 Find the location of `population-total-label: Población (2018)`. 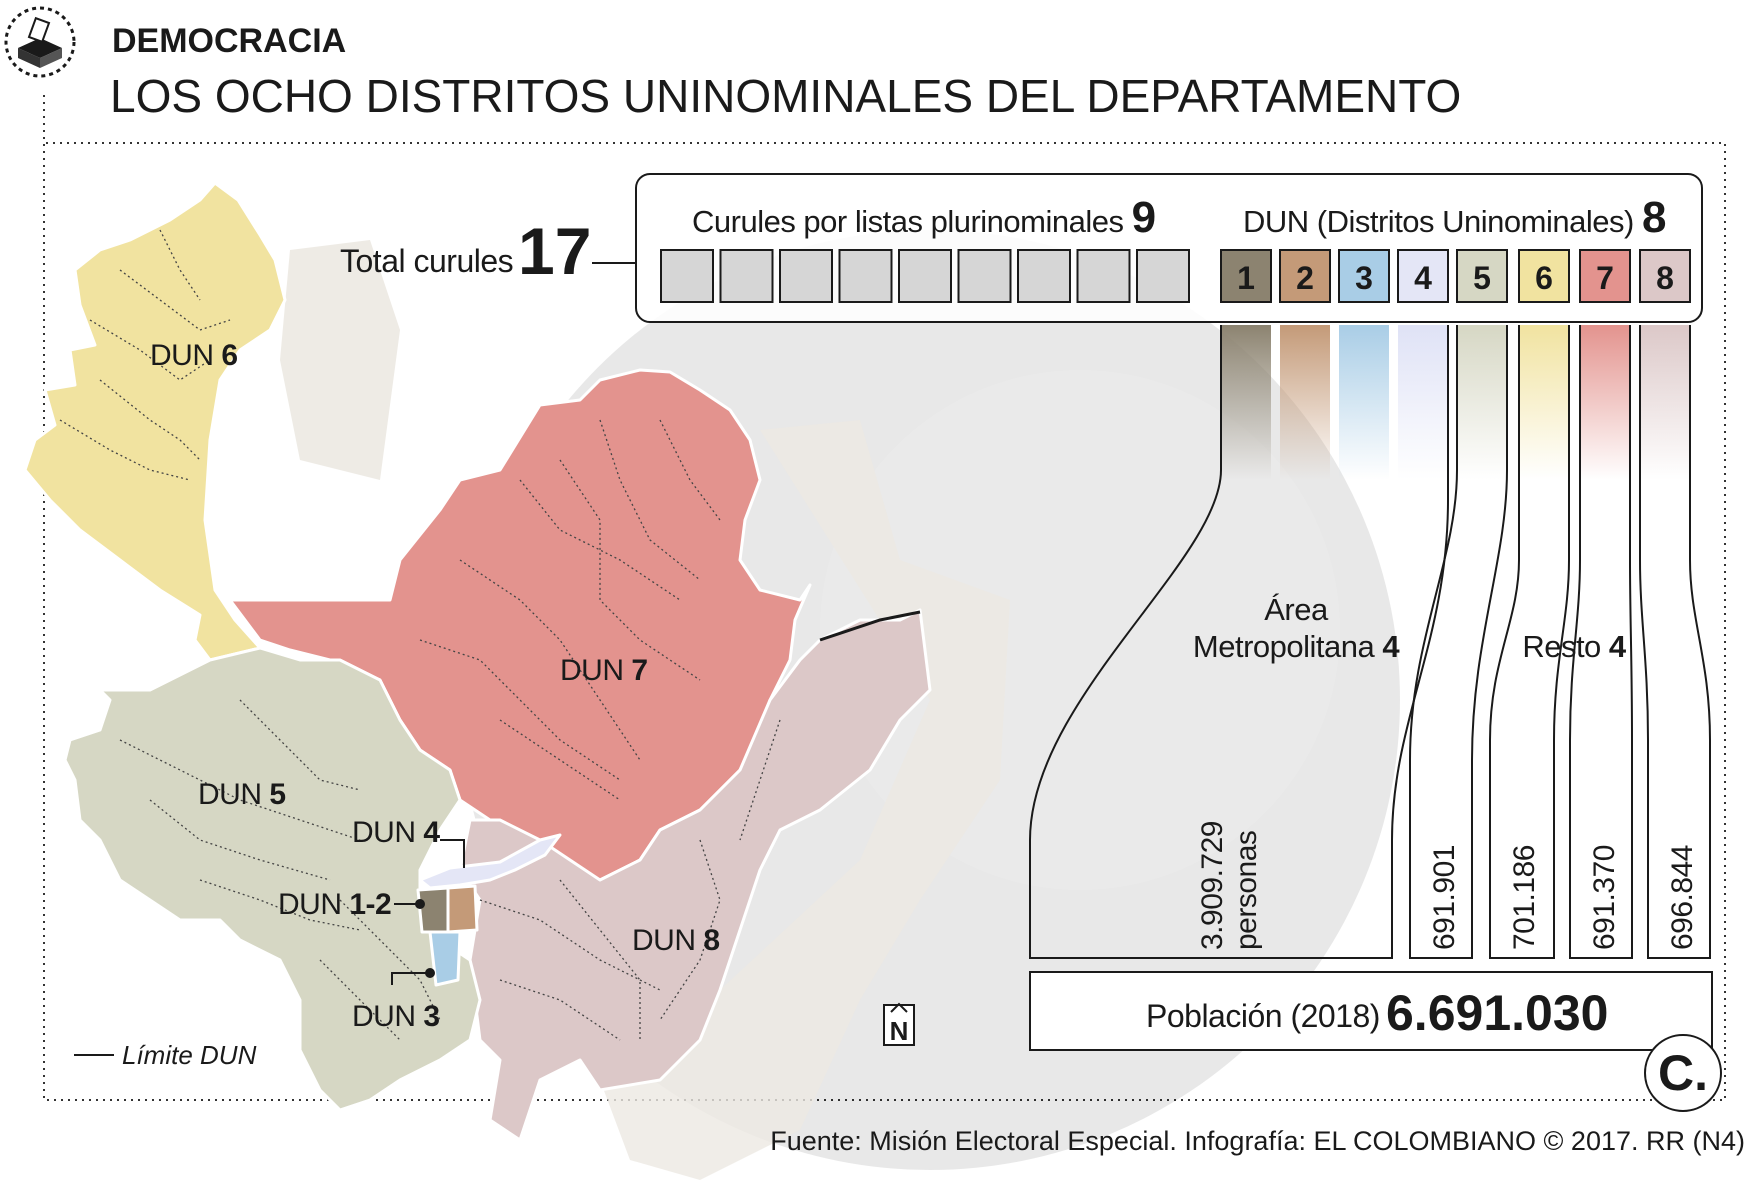

population-total-label: Población (2018) is located at coordinates (1263, 1016).